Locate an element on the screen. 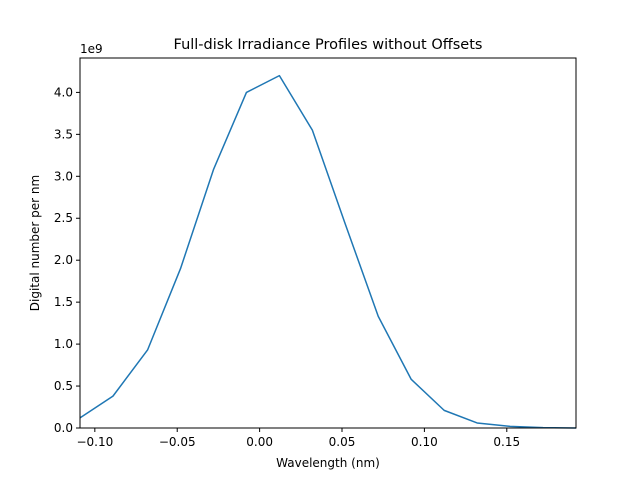 Image resolution: width=640 pixels, height=480 pixels. x-tick-label: 0.00 is located at coordinates (259, 442).